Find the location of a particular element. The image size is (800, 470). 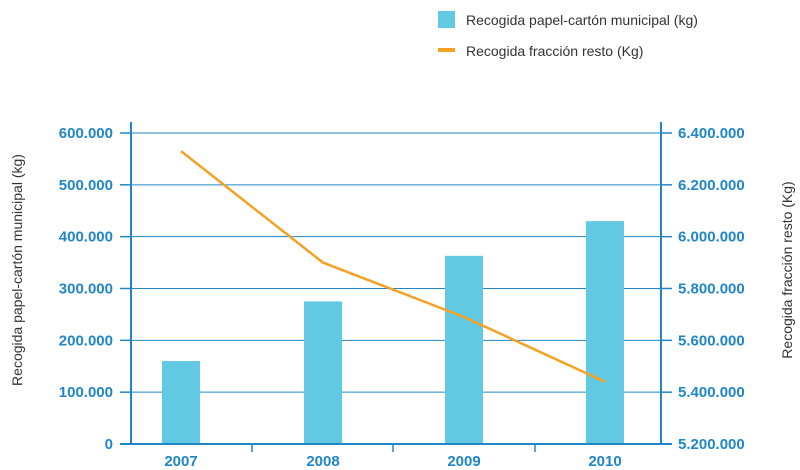

bar-2009 is located at coordinates (464, 349).